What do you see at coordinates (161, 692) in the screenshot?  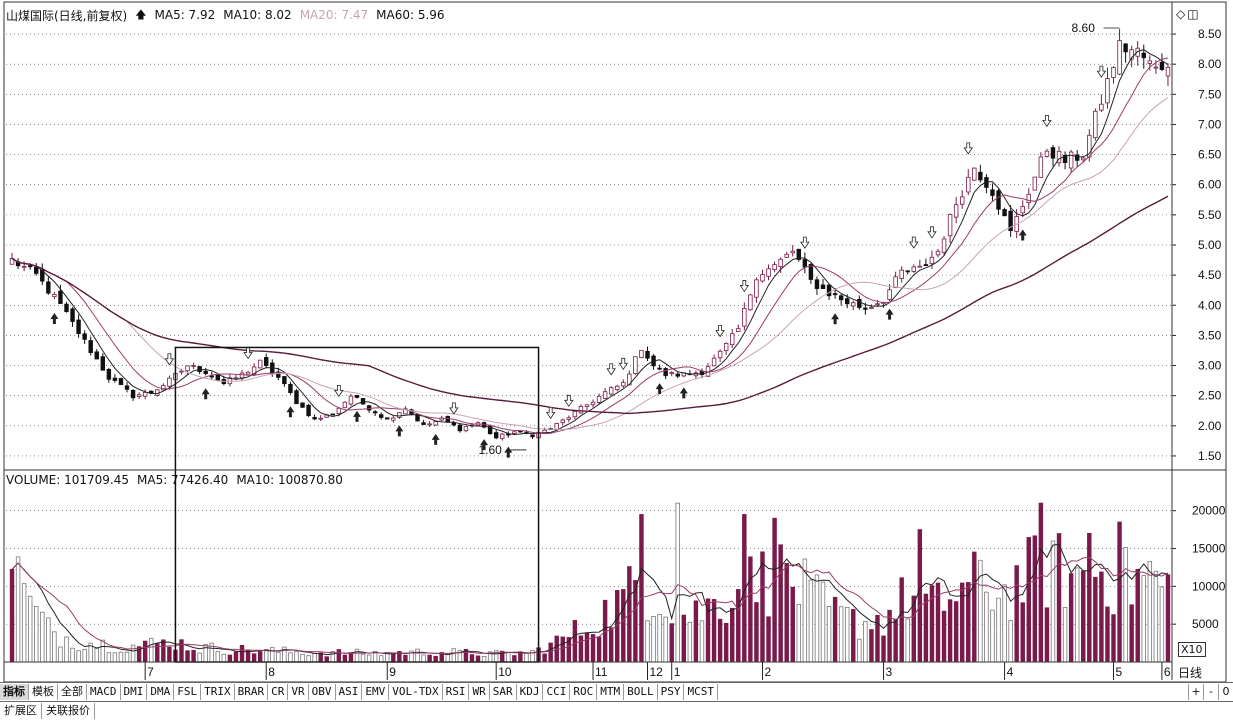 I see `tab-5: DMA` at bounding box center [161, 692].